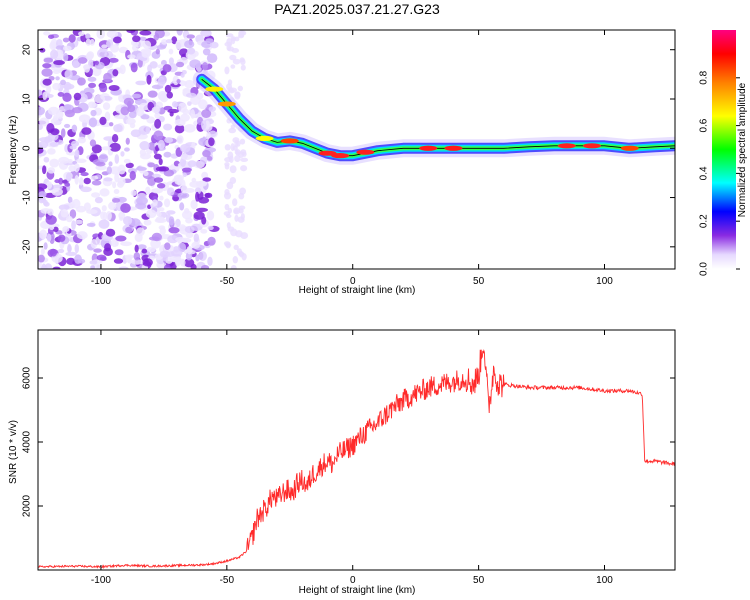 This screenshot has width=750, height=600. Describe the element at coordinates (604, 580) in the screenshot. I see `snr-x-tick-label: 100` at that location.